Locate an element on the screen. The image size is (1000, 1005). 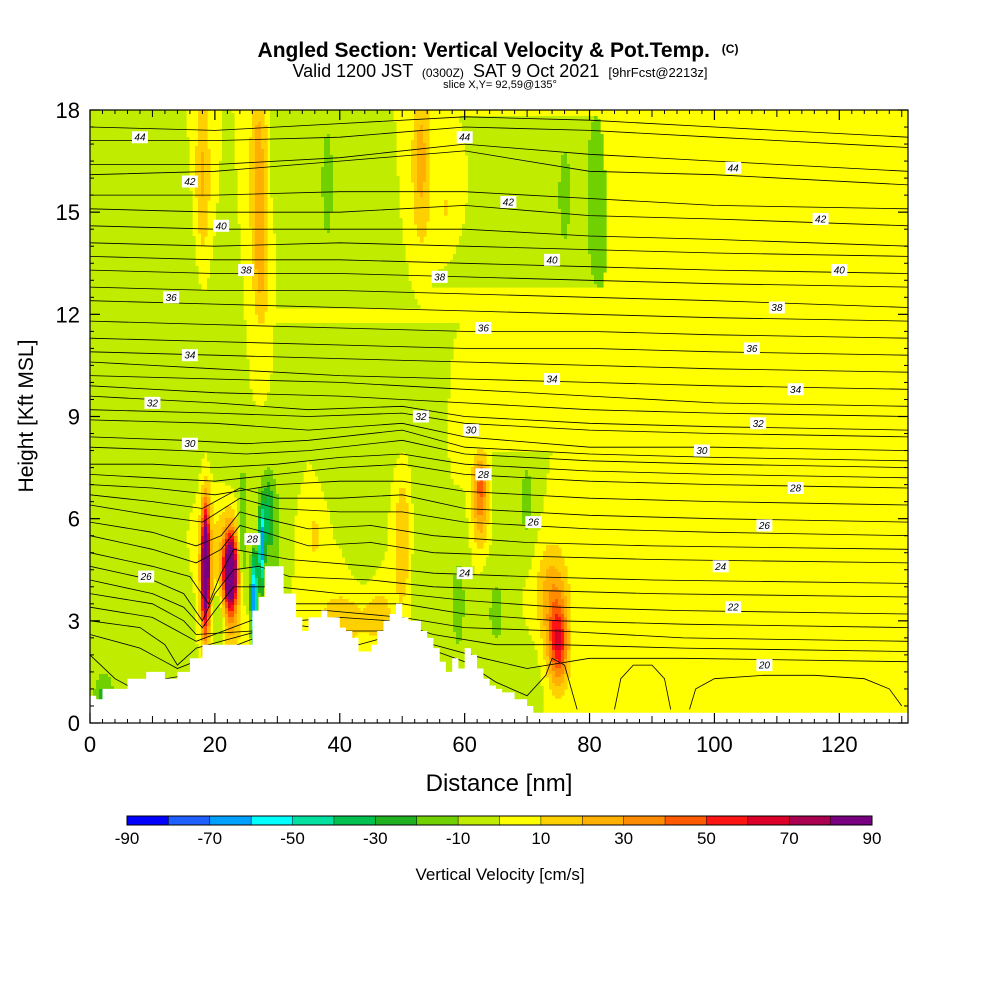
isentrope-label: 38 is located at coordinates (439, 276).